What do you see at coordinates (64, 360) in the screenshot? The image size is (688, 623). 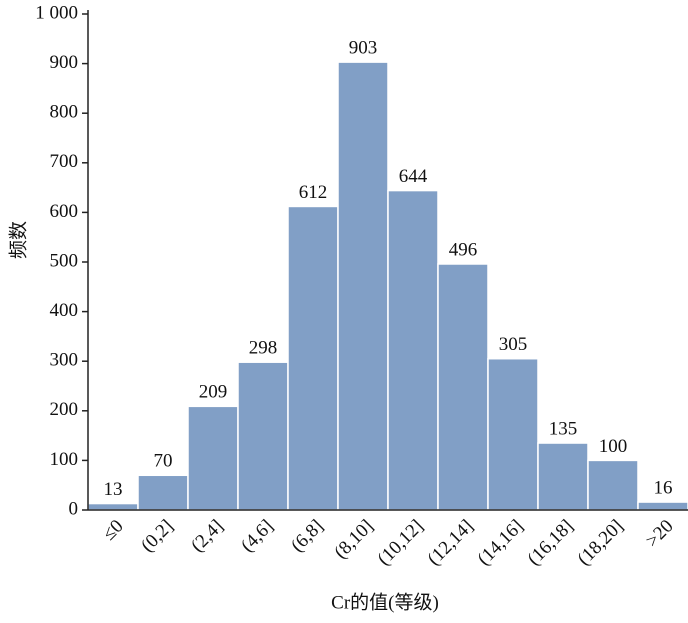 I see `y-tick-label: 300` at bounding box center [64, 360].